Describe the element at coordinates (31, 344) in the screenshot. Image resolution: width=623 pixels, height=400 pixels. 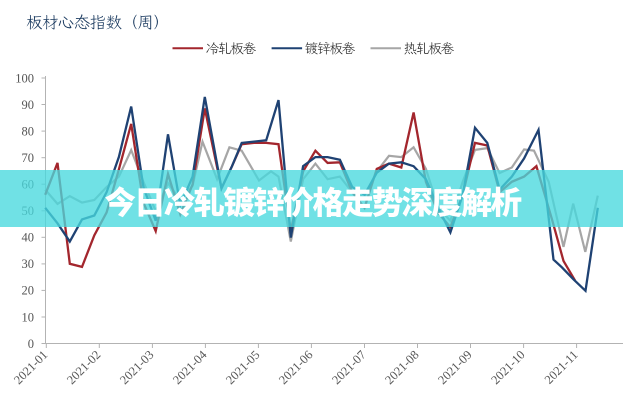
I see `svg-text: 0` at that location.